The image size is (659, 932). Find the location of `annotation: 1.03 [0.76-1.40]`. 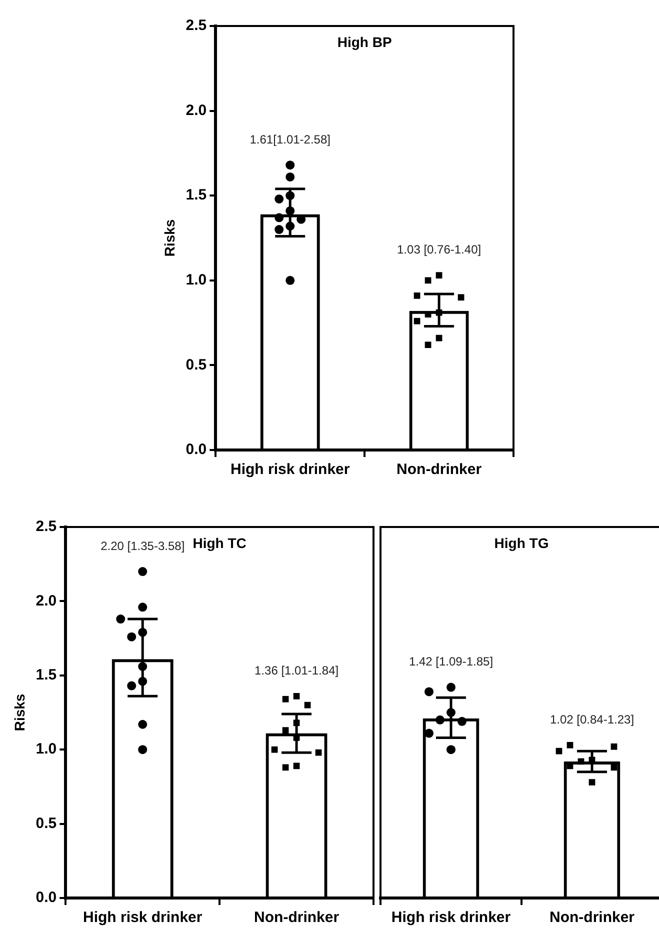

annotation: 1.03 [0.76-1.40] is located at coordinates (439, 249).